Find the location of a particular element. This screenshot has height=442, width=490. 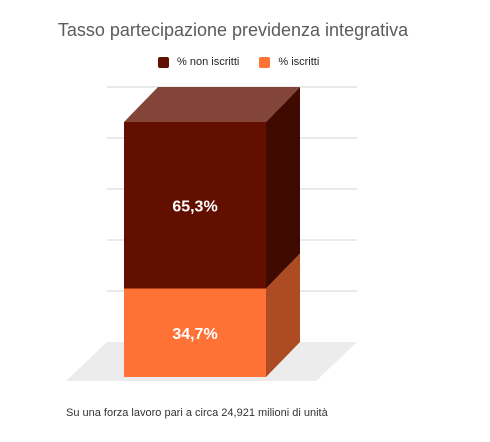

legend-item-iscritti: % iscritti is located at coordinates (289, 62).